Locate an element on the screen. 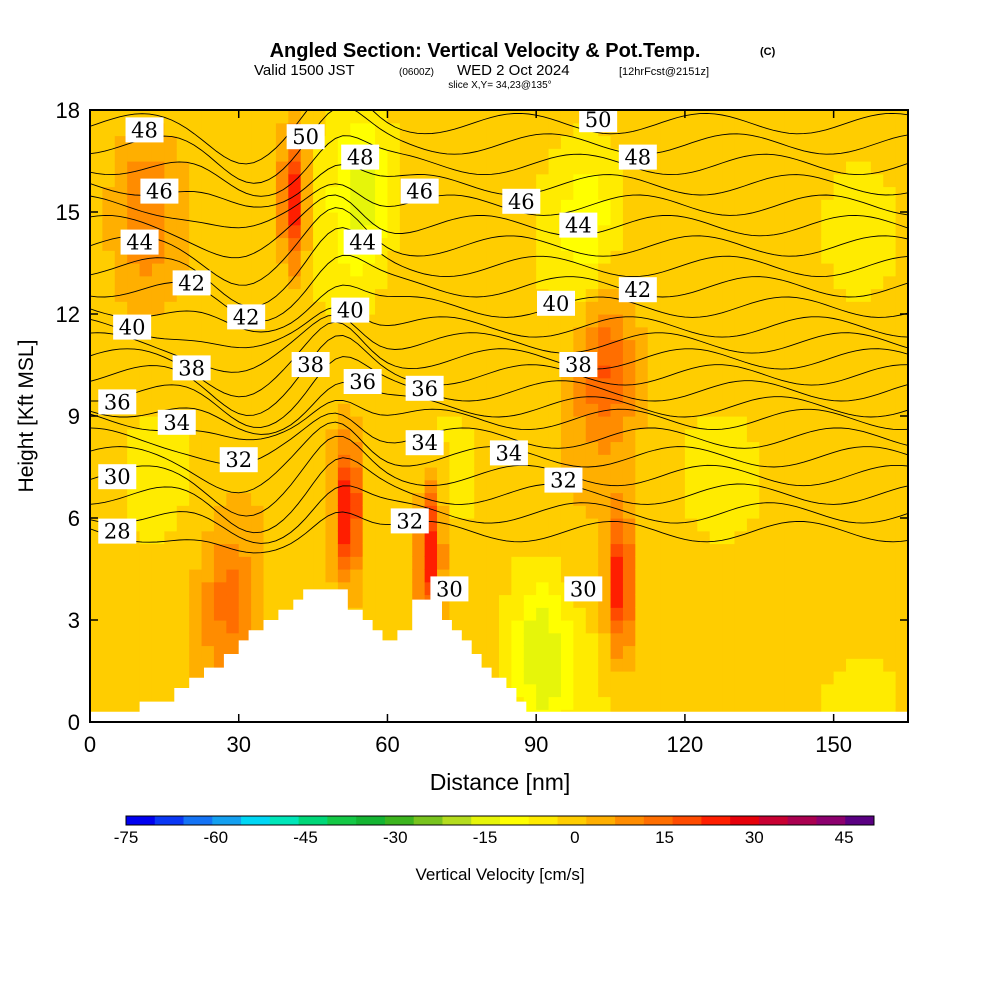 This screenshot has width=1000, height=1000. colorbar-tick-label: -60 is located at coordinates (215, 837).